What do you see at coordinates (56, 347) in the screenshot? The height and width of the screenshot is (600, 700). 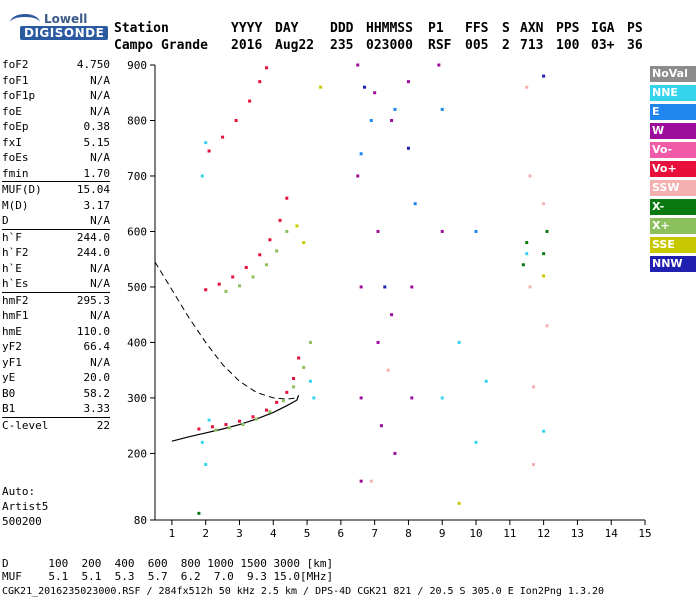 I see `param-row: yF2 66.4` at bounding box center [56, 347].